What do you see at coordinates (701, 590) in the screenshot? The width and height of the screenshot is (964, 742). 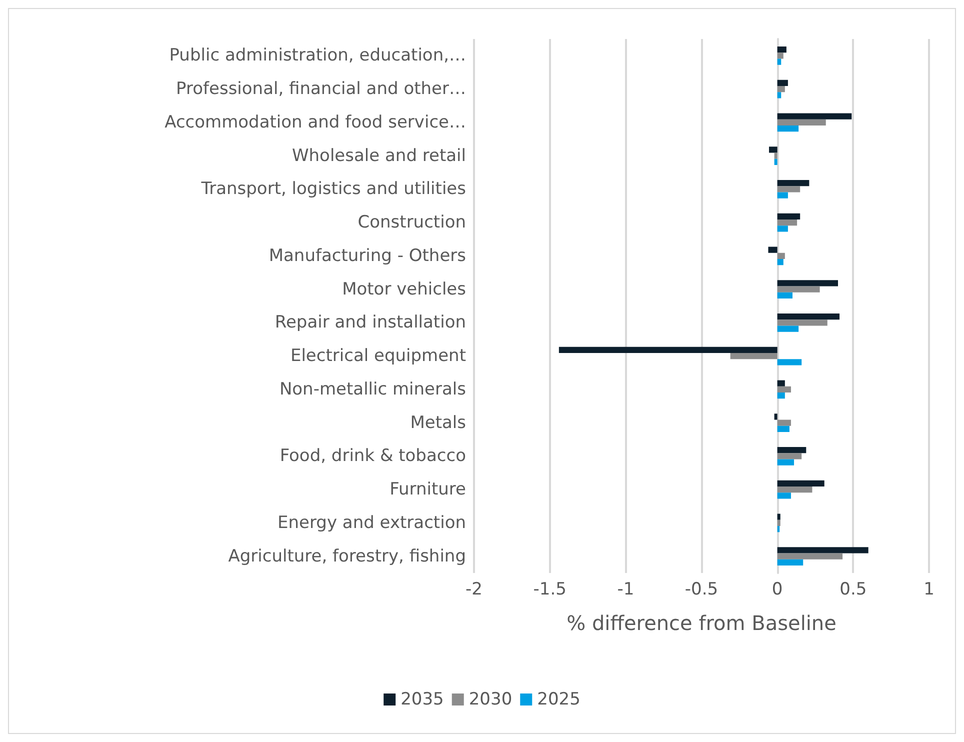 I see `x-tick-label: -0.5` at bounding box center [701, 590].